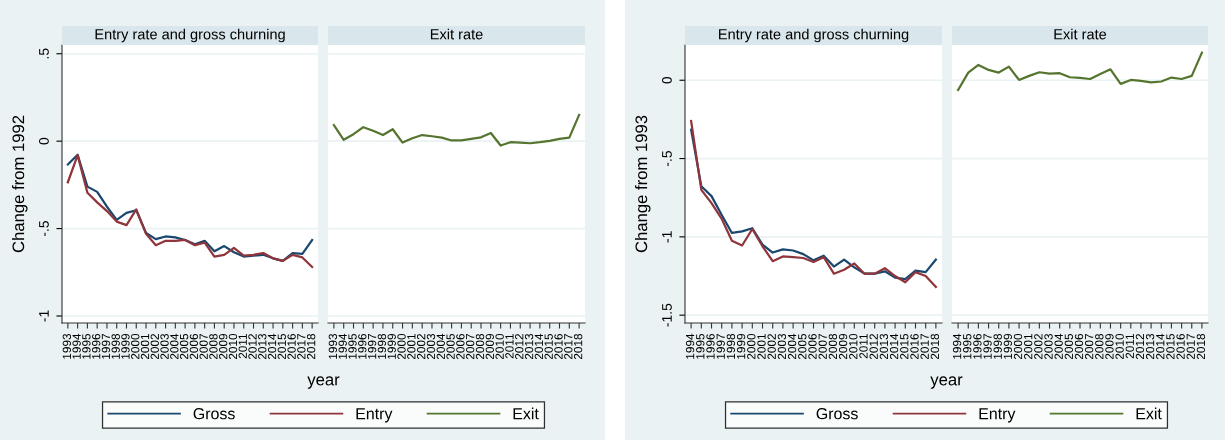  Describe the element at coordinates (1140, 347) in the screenshot. I see `x-tick-label: 2012` at that location.